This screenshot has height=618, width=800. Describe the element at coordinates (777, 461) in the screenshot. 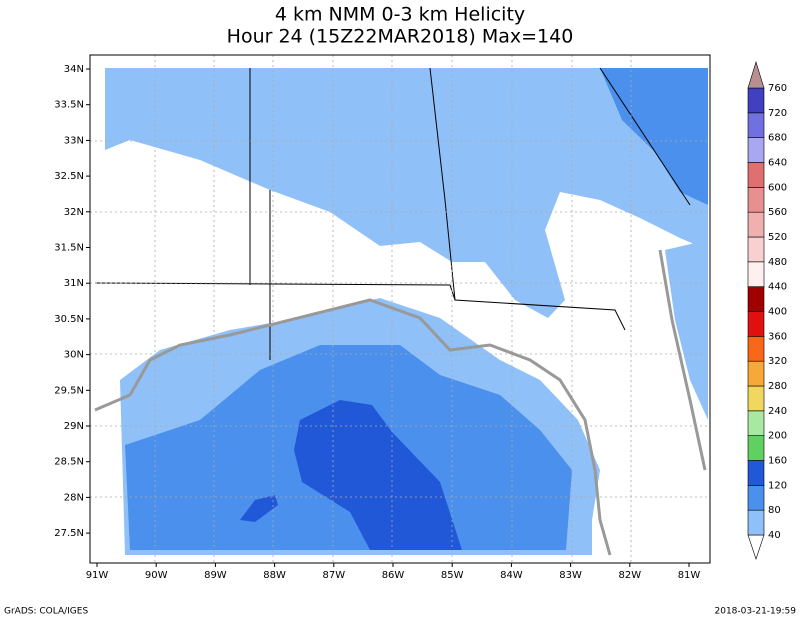

I see `colorbar-label: 160` at that location.